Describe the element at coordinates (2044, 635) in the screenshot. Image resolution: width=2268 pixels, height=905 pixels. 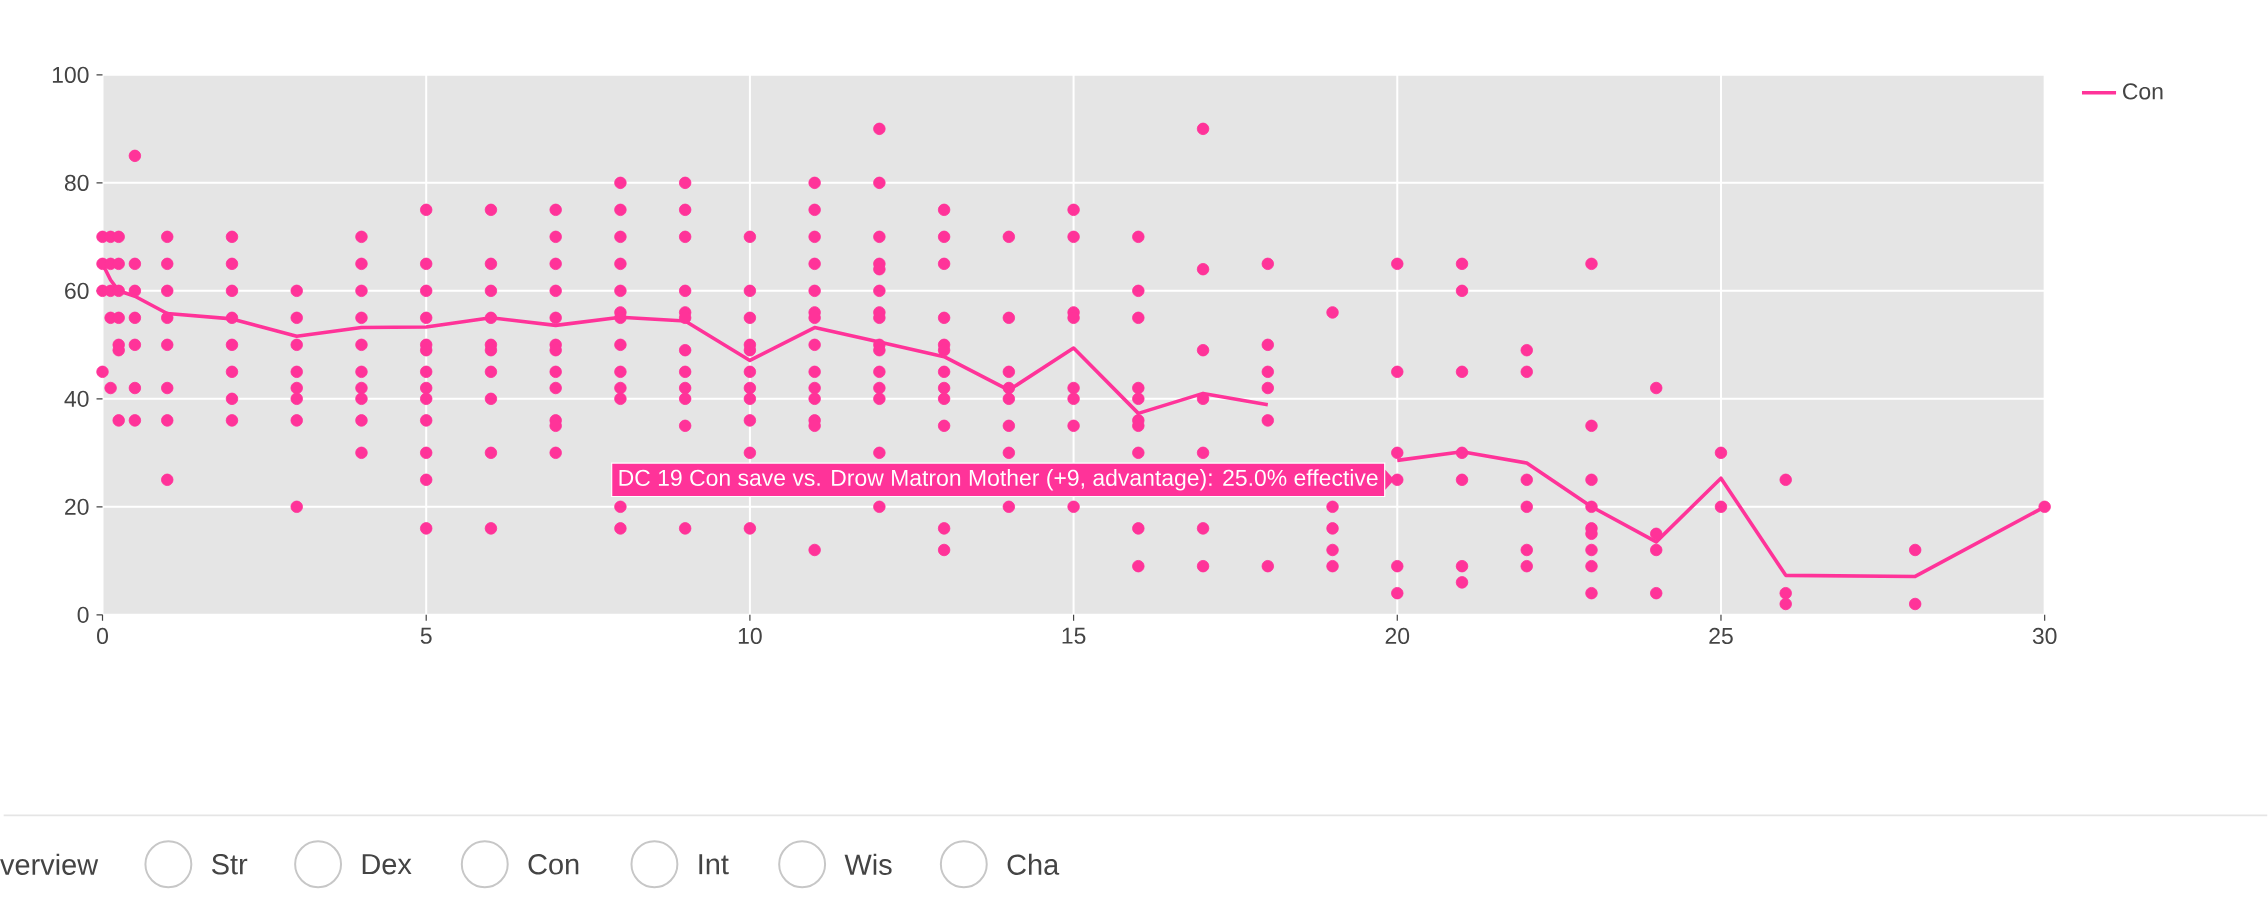
I see `x-tick-label: 30` at that location.